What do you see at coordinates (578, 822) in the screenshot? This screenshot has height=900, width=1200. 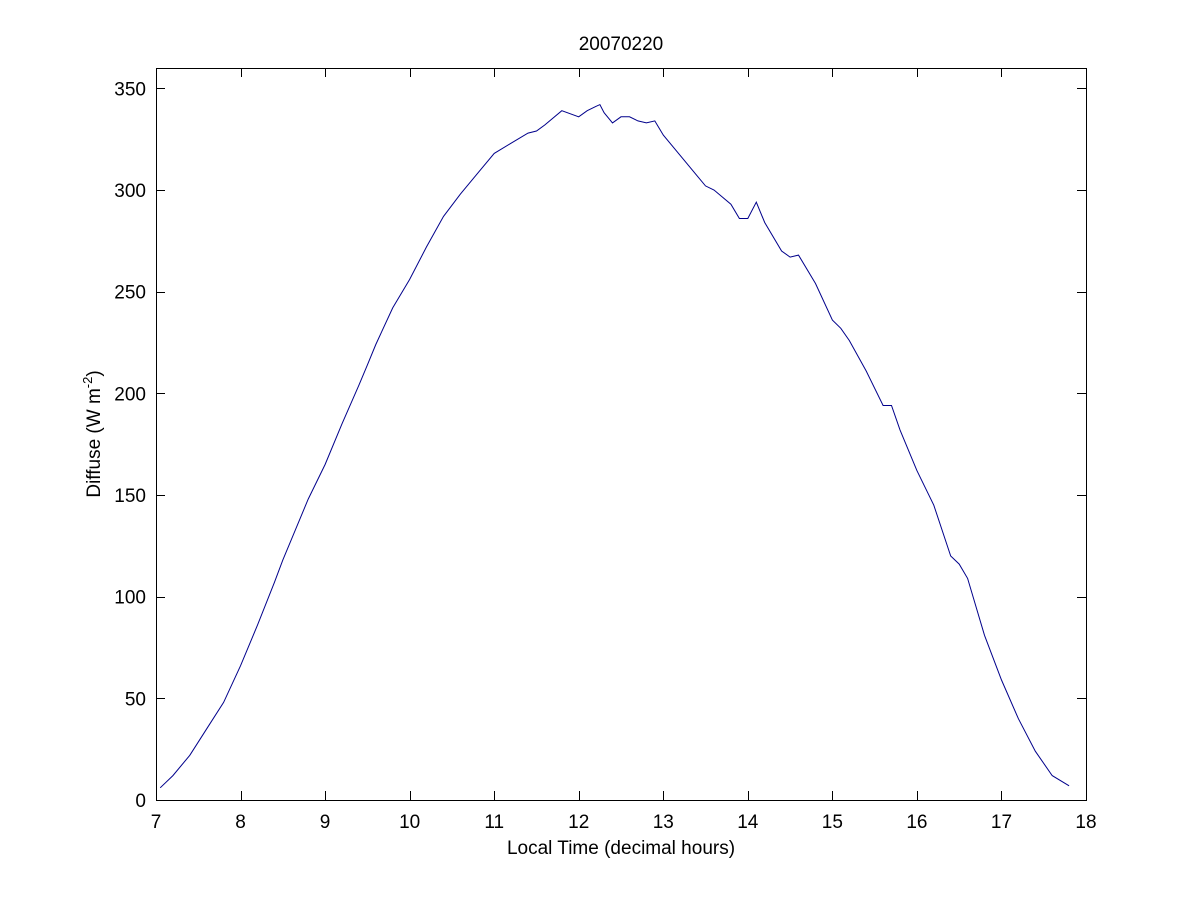 I see `x-tick-label: 12` at bounding box center [578, 822].